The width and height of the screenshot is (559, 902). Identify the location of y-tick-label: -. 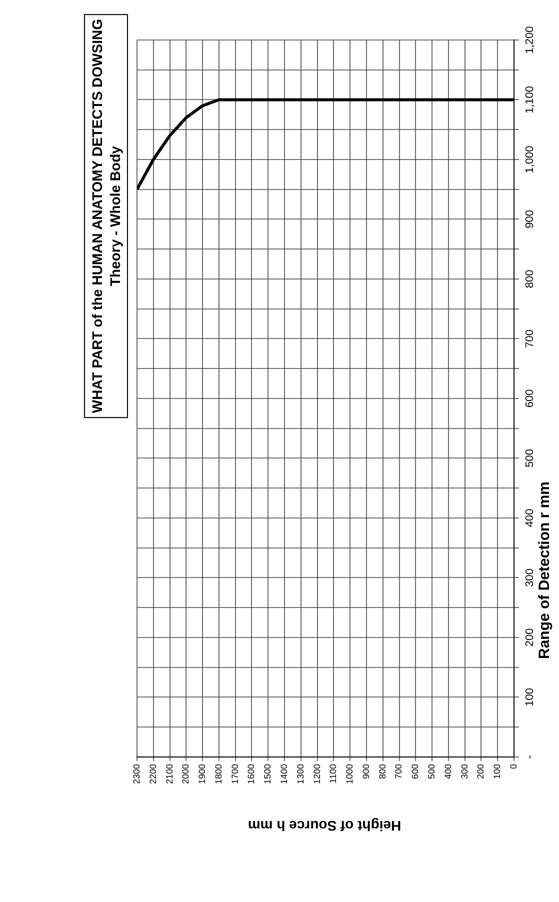
(530, 756).